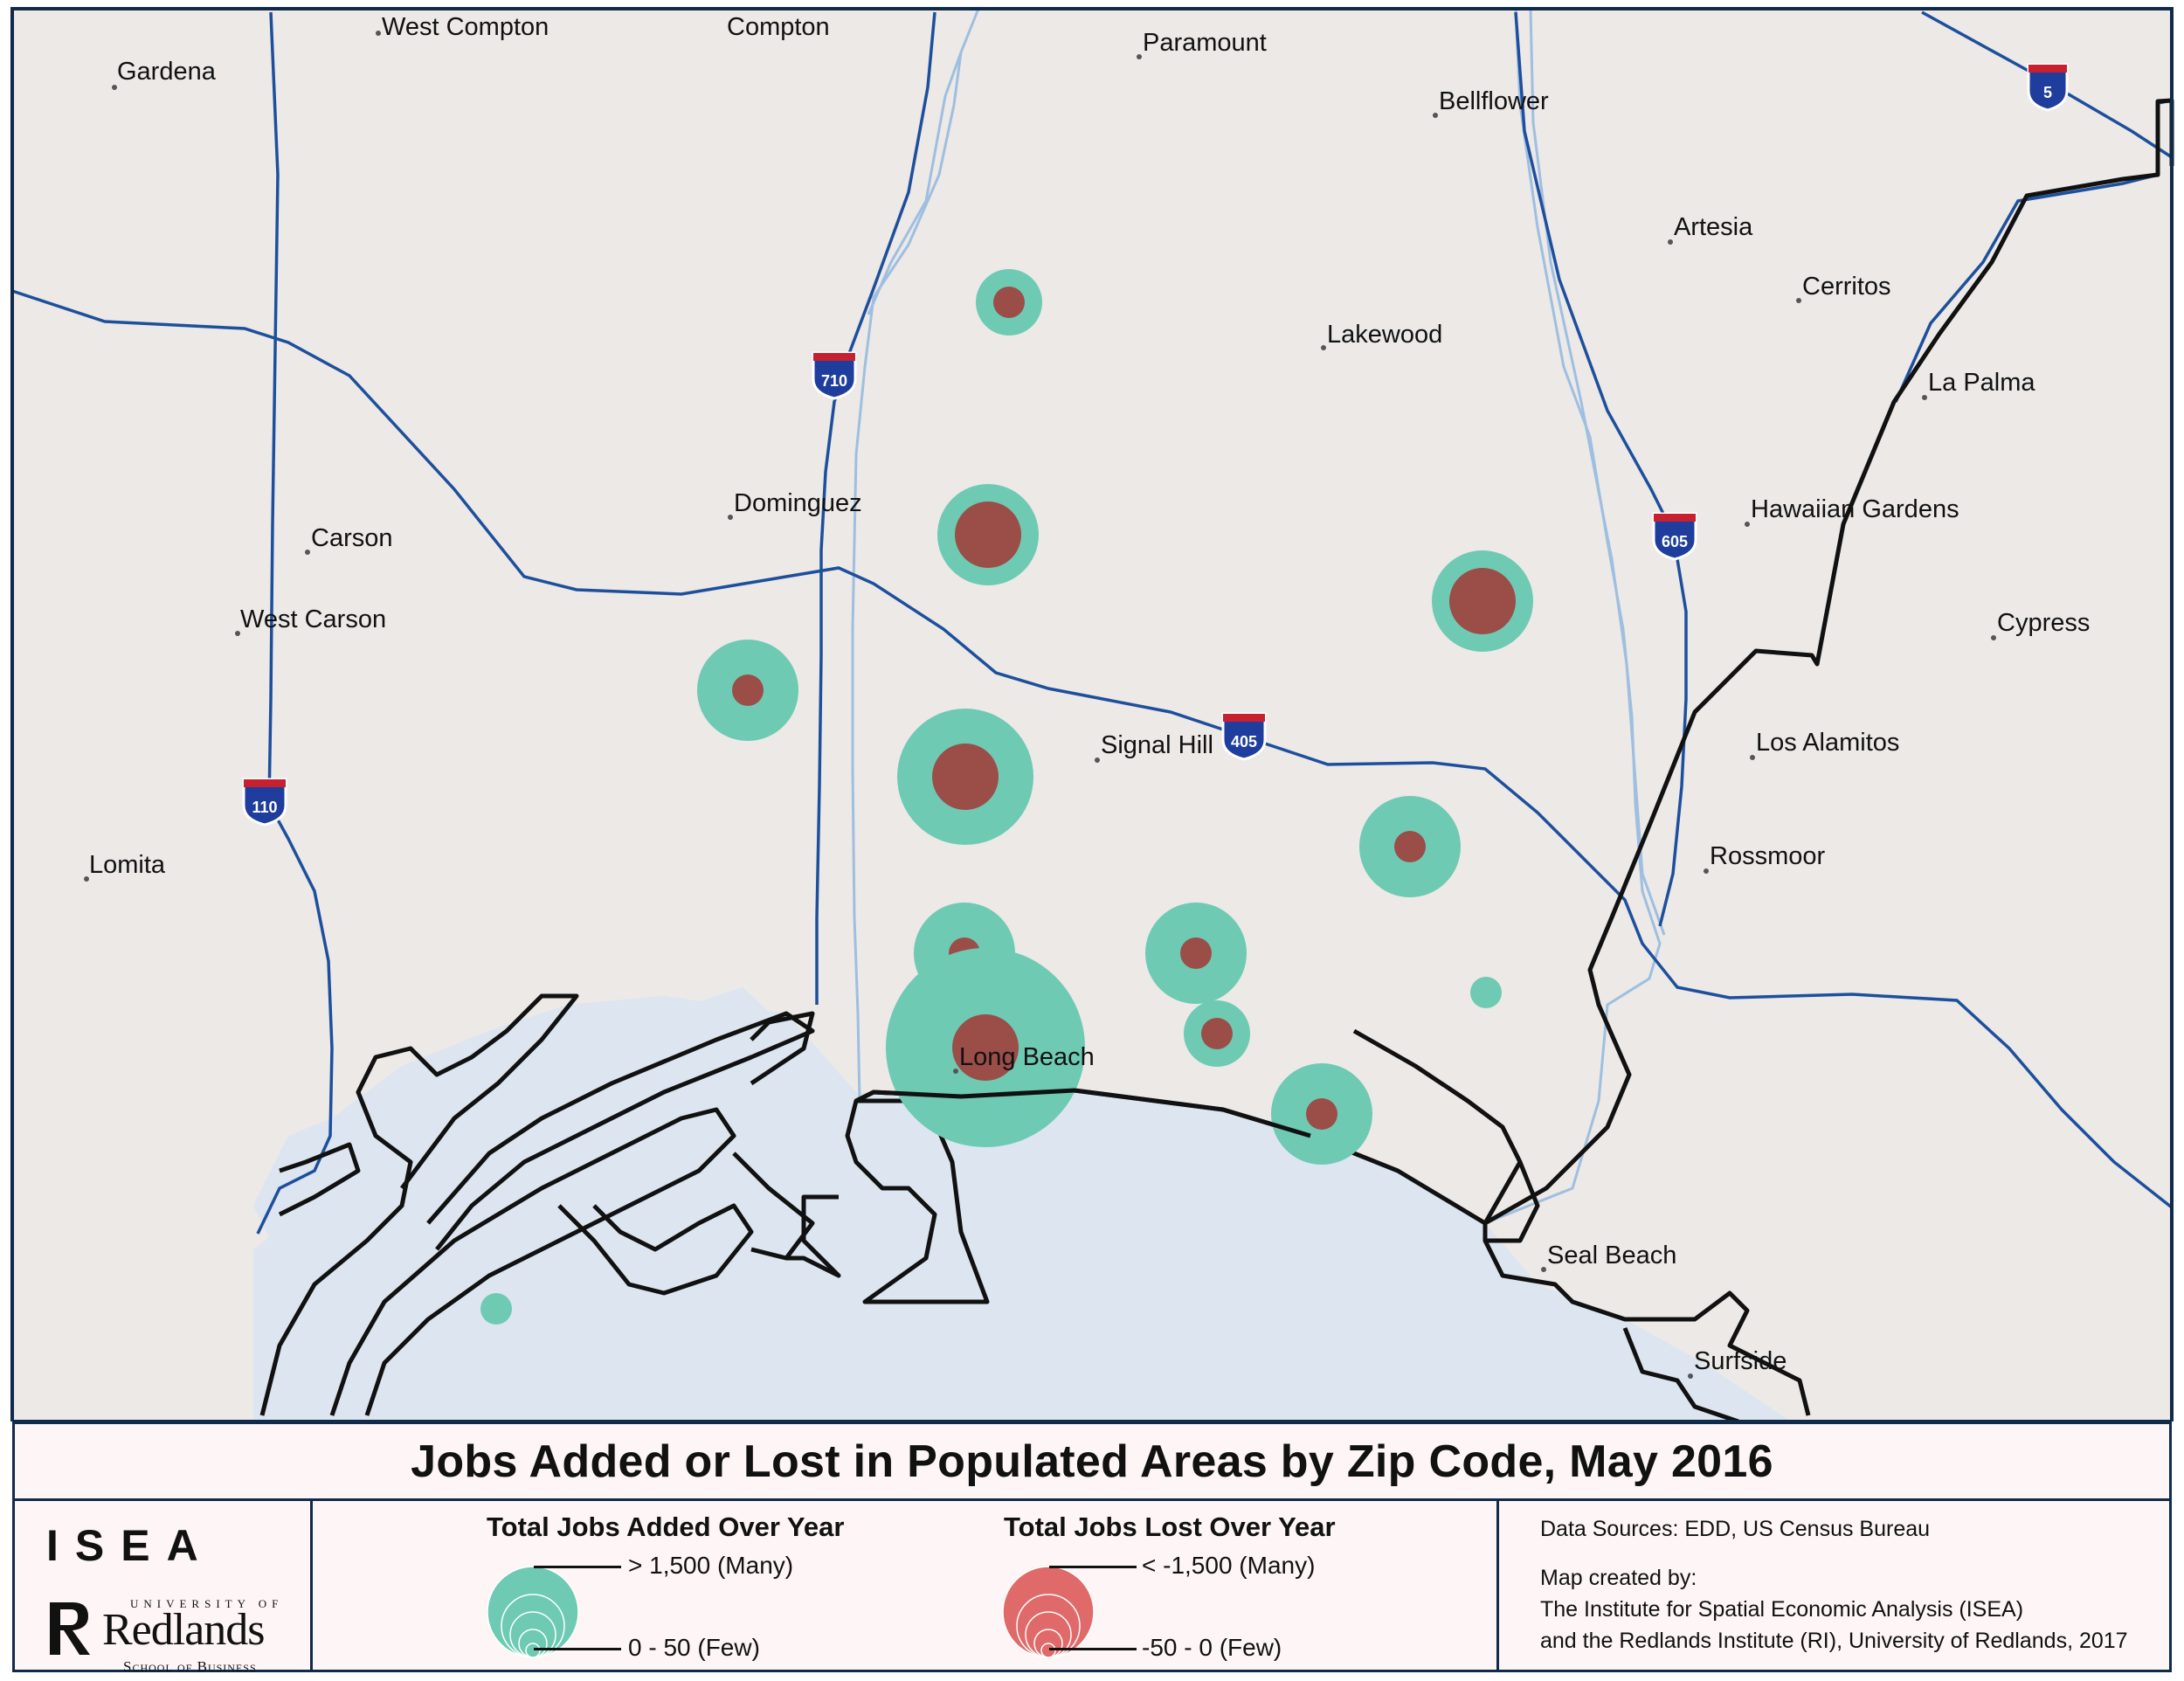  Describe the element at coordinates (465, 27) in the screenshot. I see `svg-text: West Compton` at that location.